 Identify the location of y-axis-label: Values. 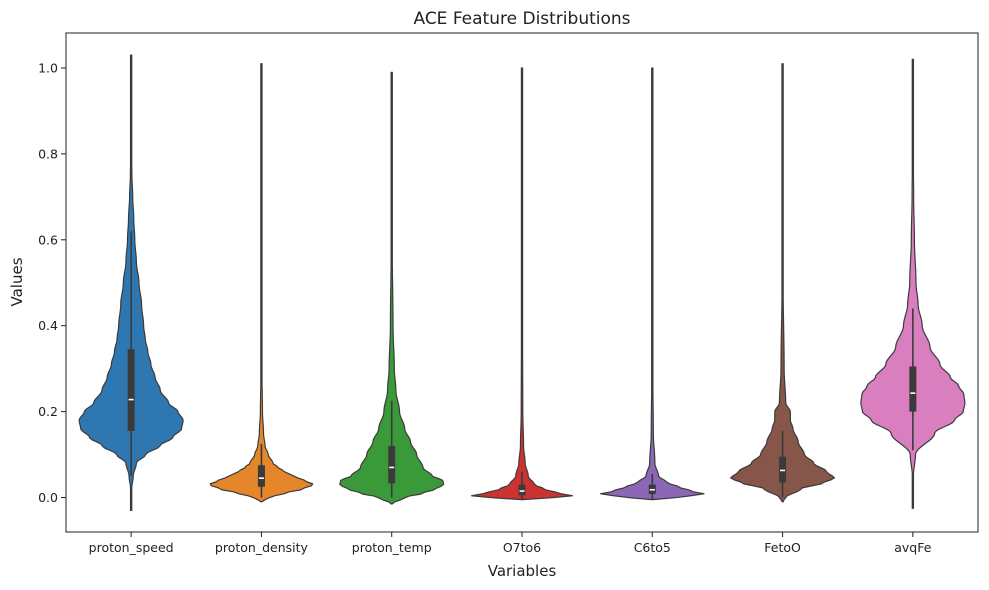
(17, 281).